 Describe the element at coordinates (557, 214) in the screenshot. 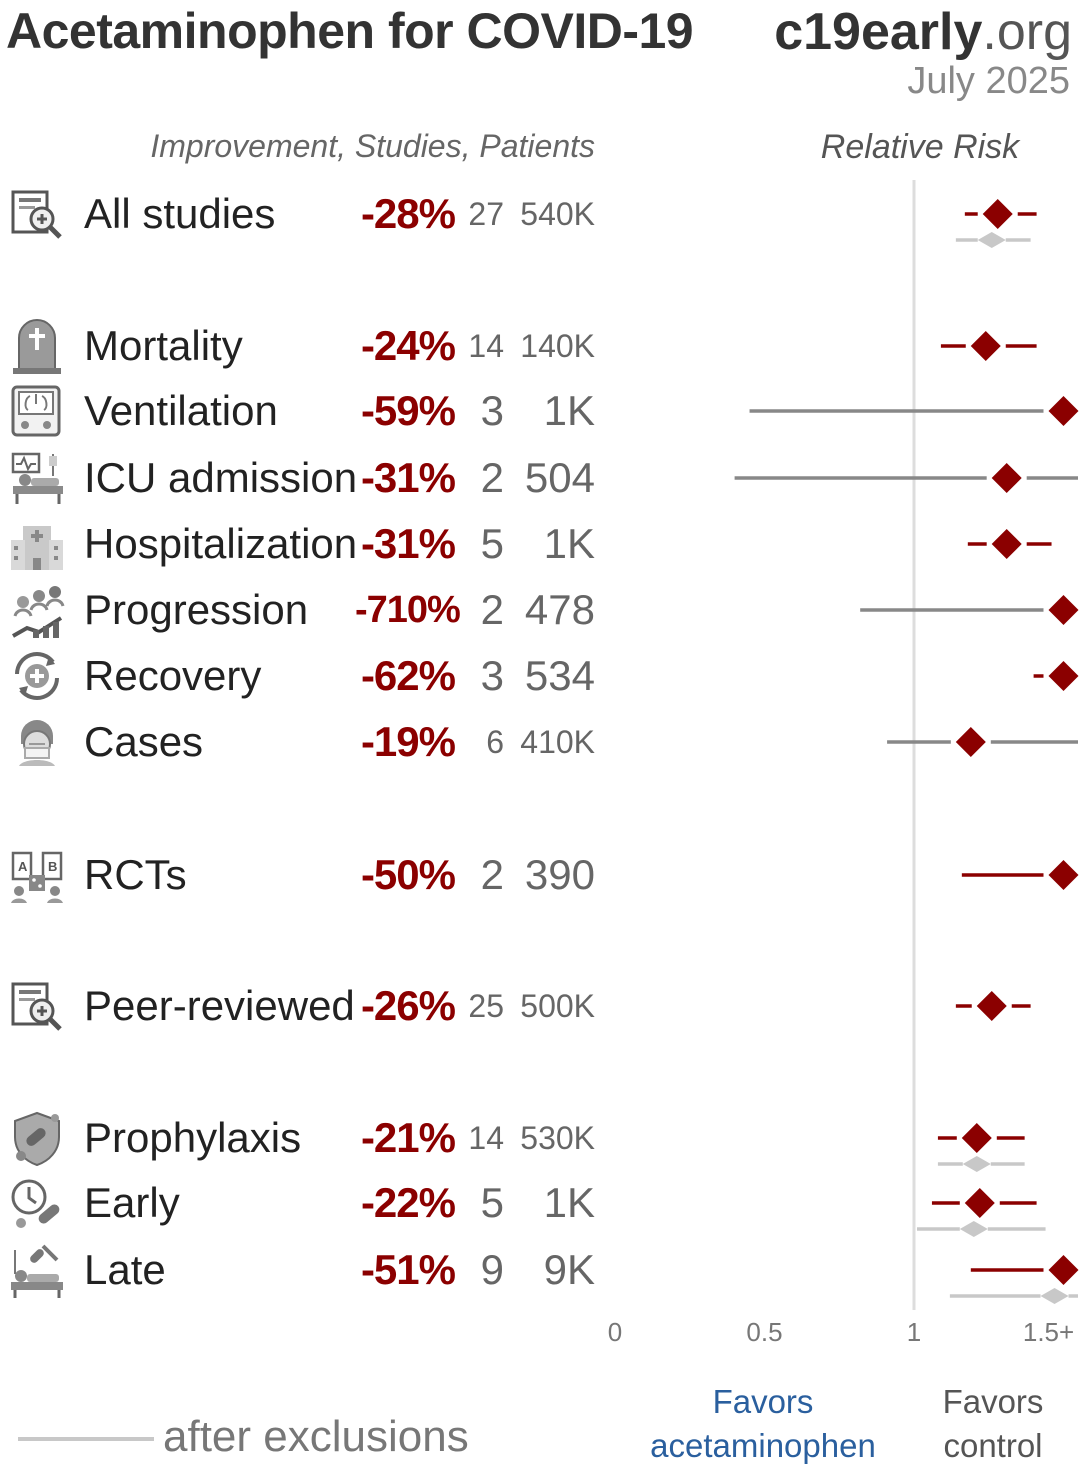

I see `patient-count: 540K` at that location.